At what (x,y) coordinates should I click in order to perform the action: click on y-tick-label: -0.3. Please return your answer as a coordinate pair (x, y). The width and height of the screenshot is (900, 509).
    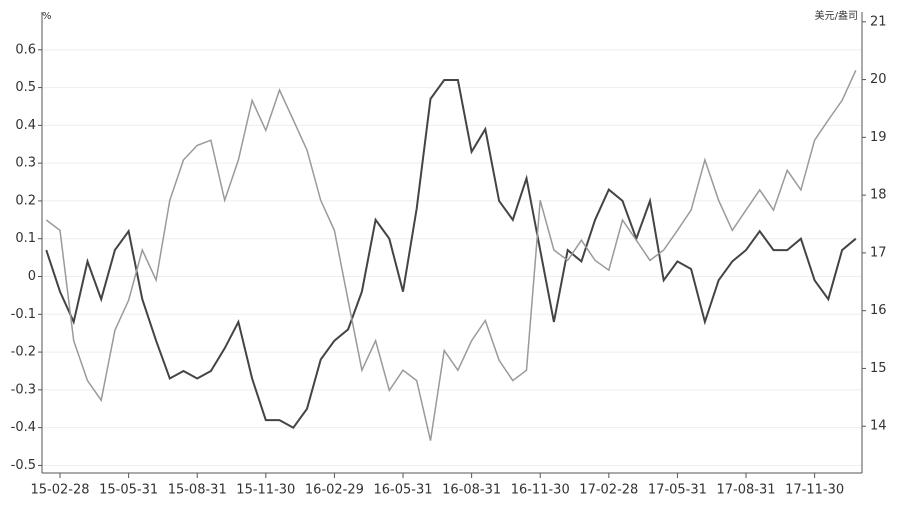
    Looking at the image, I should click on (23, 389).